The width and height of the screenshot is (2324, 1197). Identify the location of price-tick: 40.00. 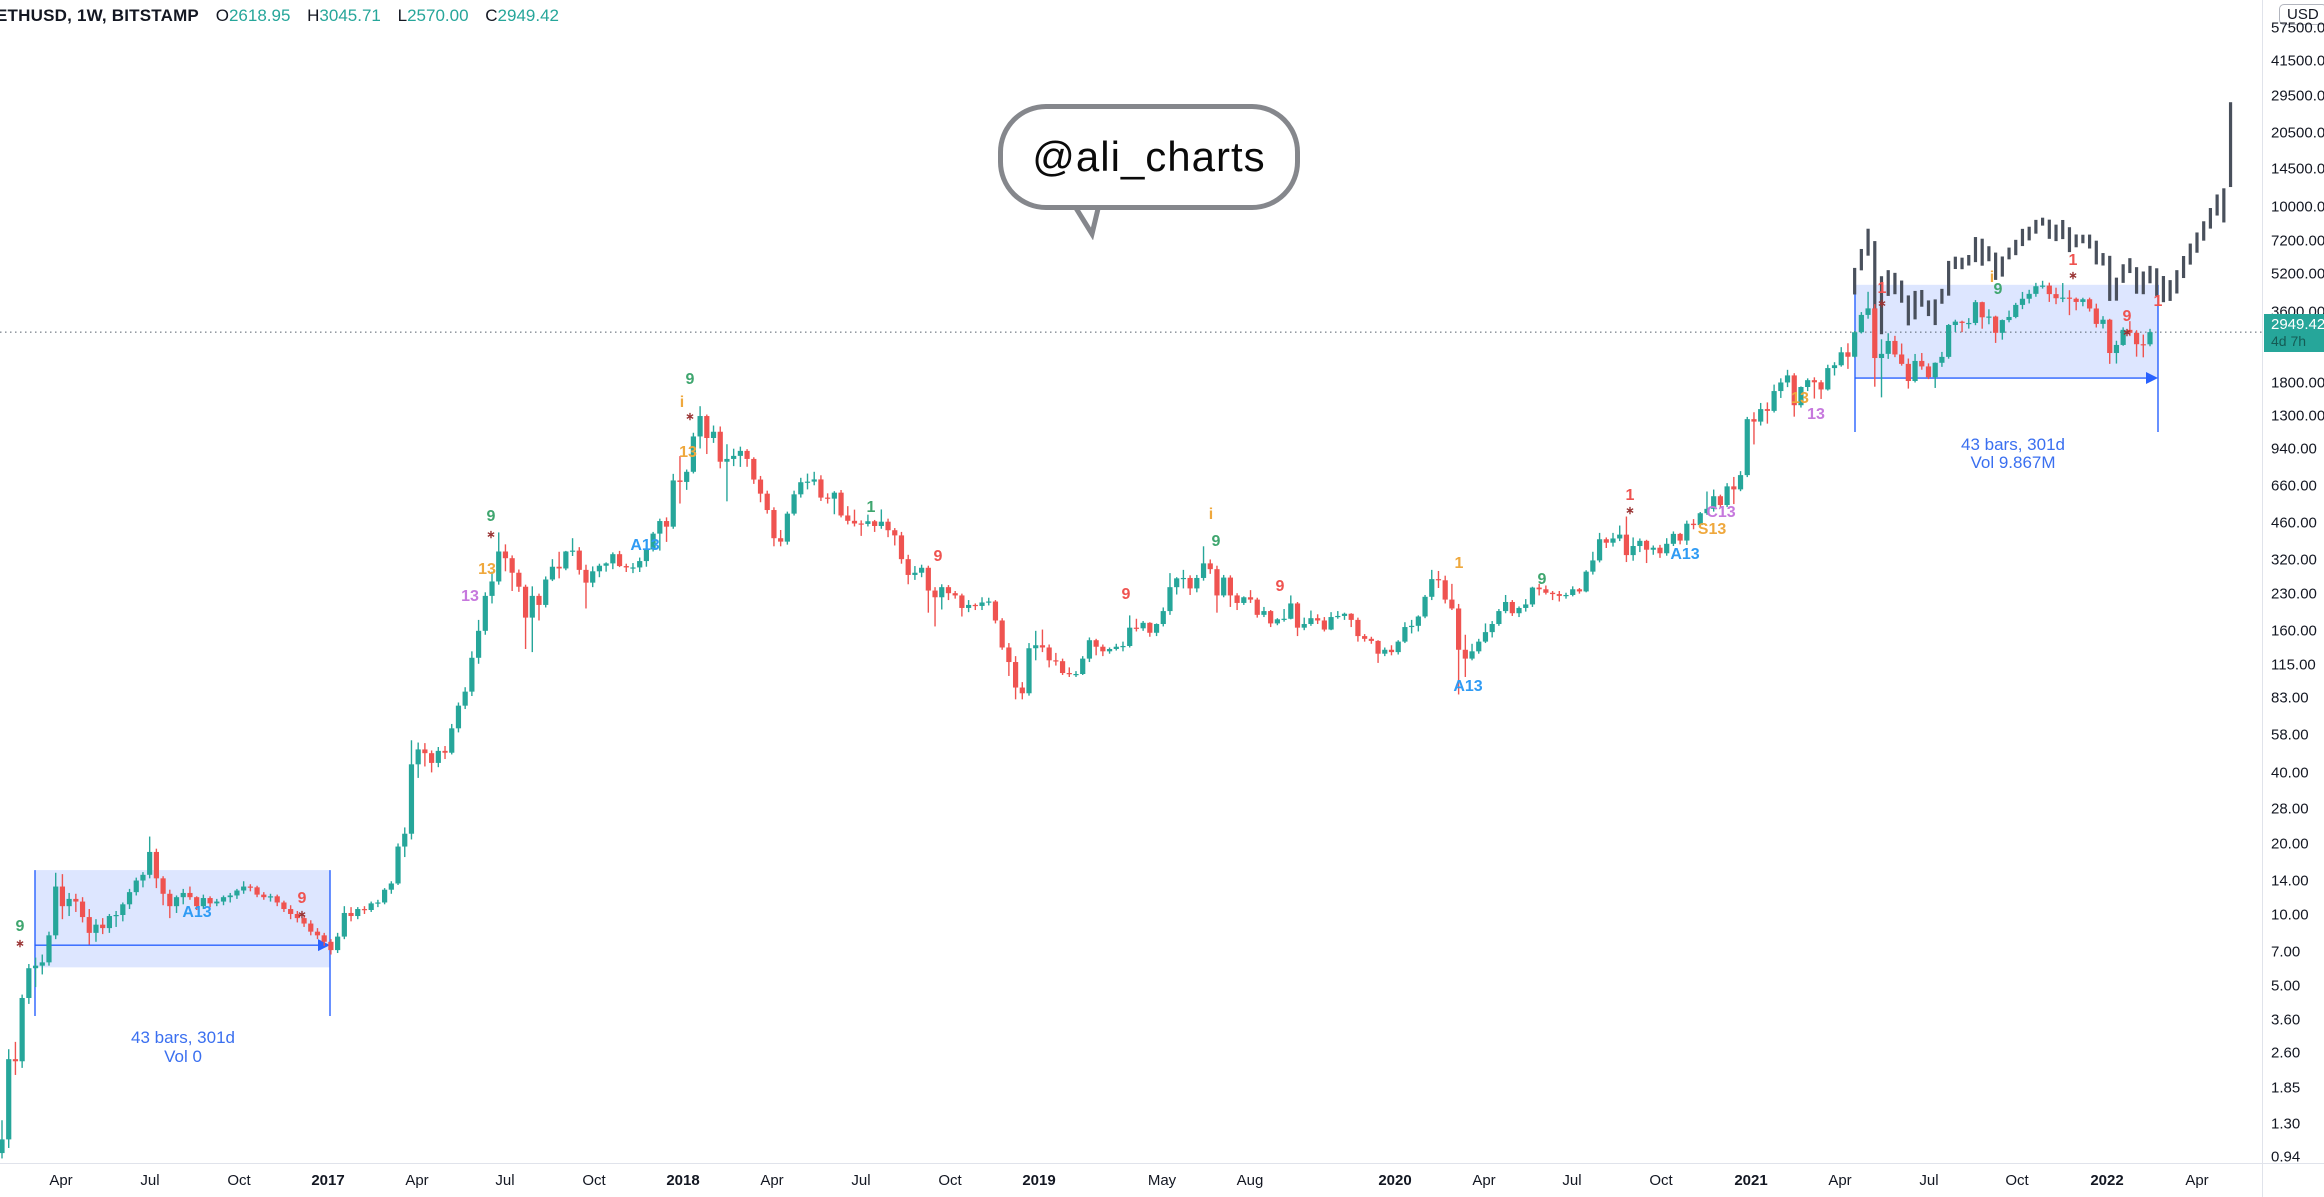
(2290, 773).